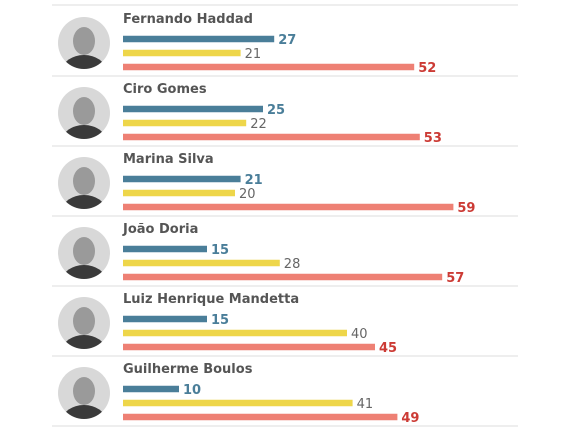 The height and width of the screenshot is (439, 586). I want to click on candidate-name-marina-silva: Marina Silva, so click(168, 159).